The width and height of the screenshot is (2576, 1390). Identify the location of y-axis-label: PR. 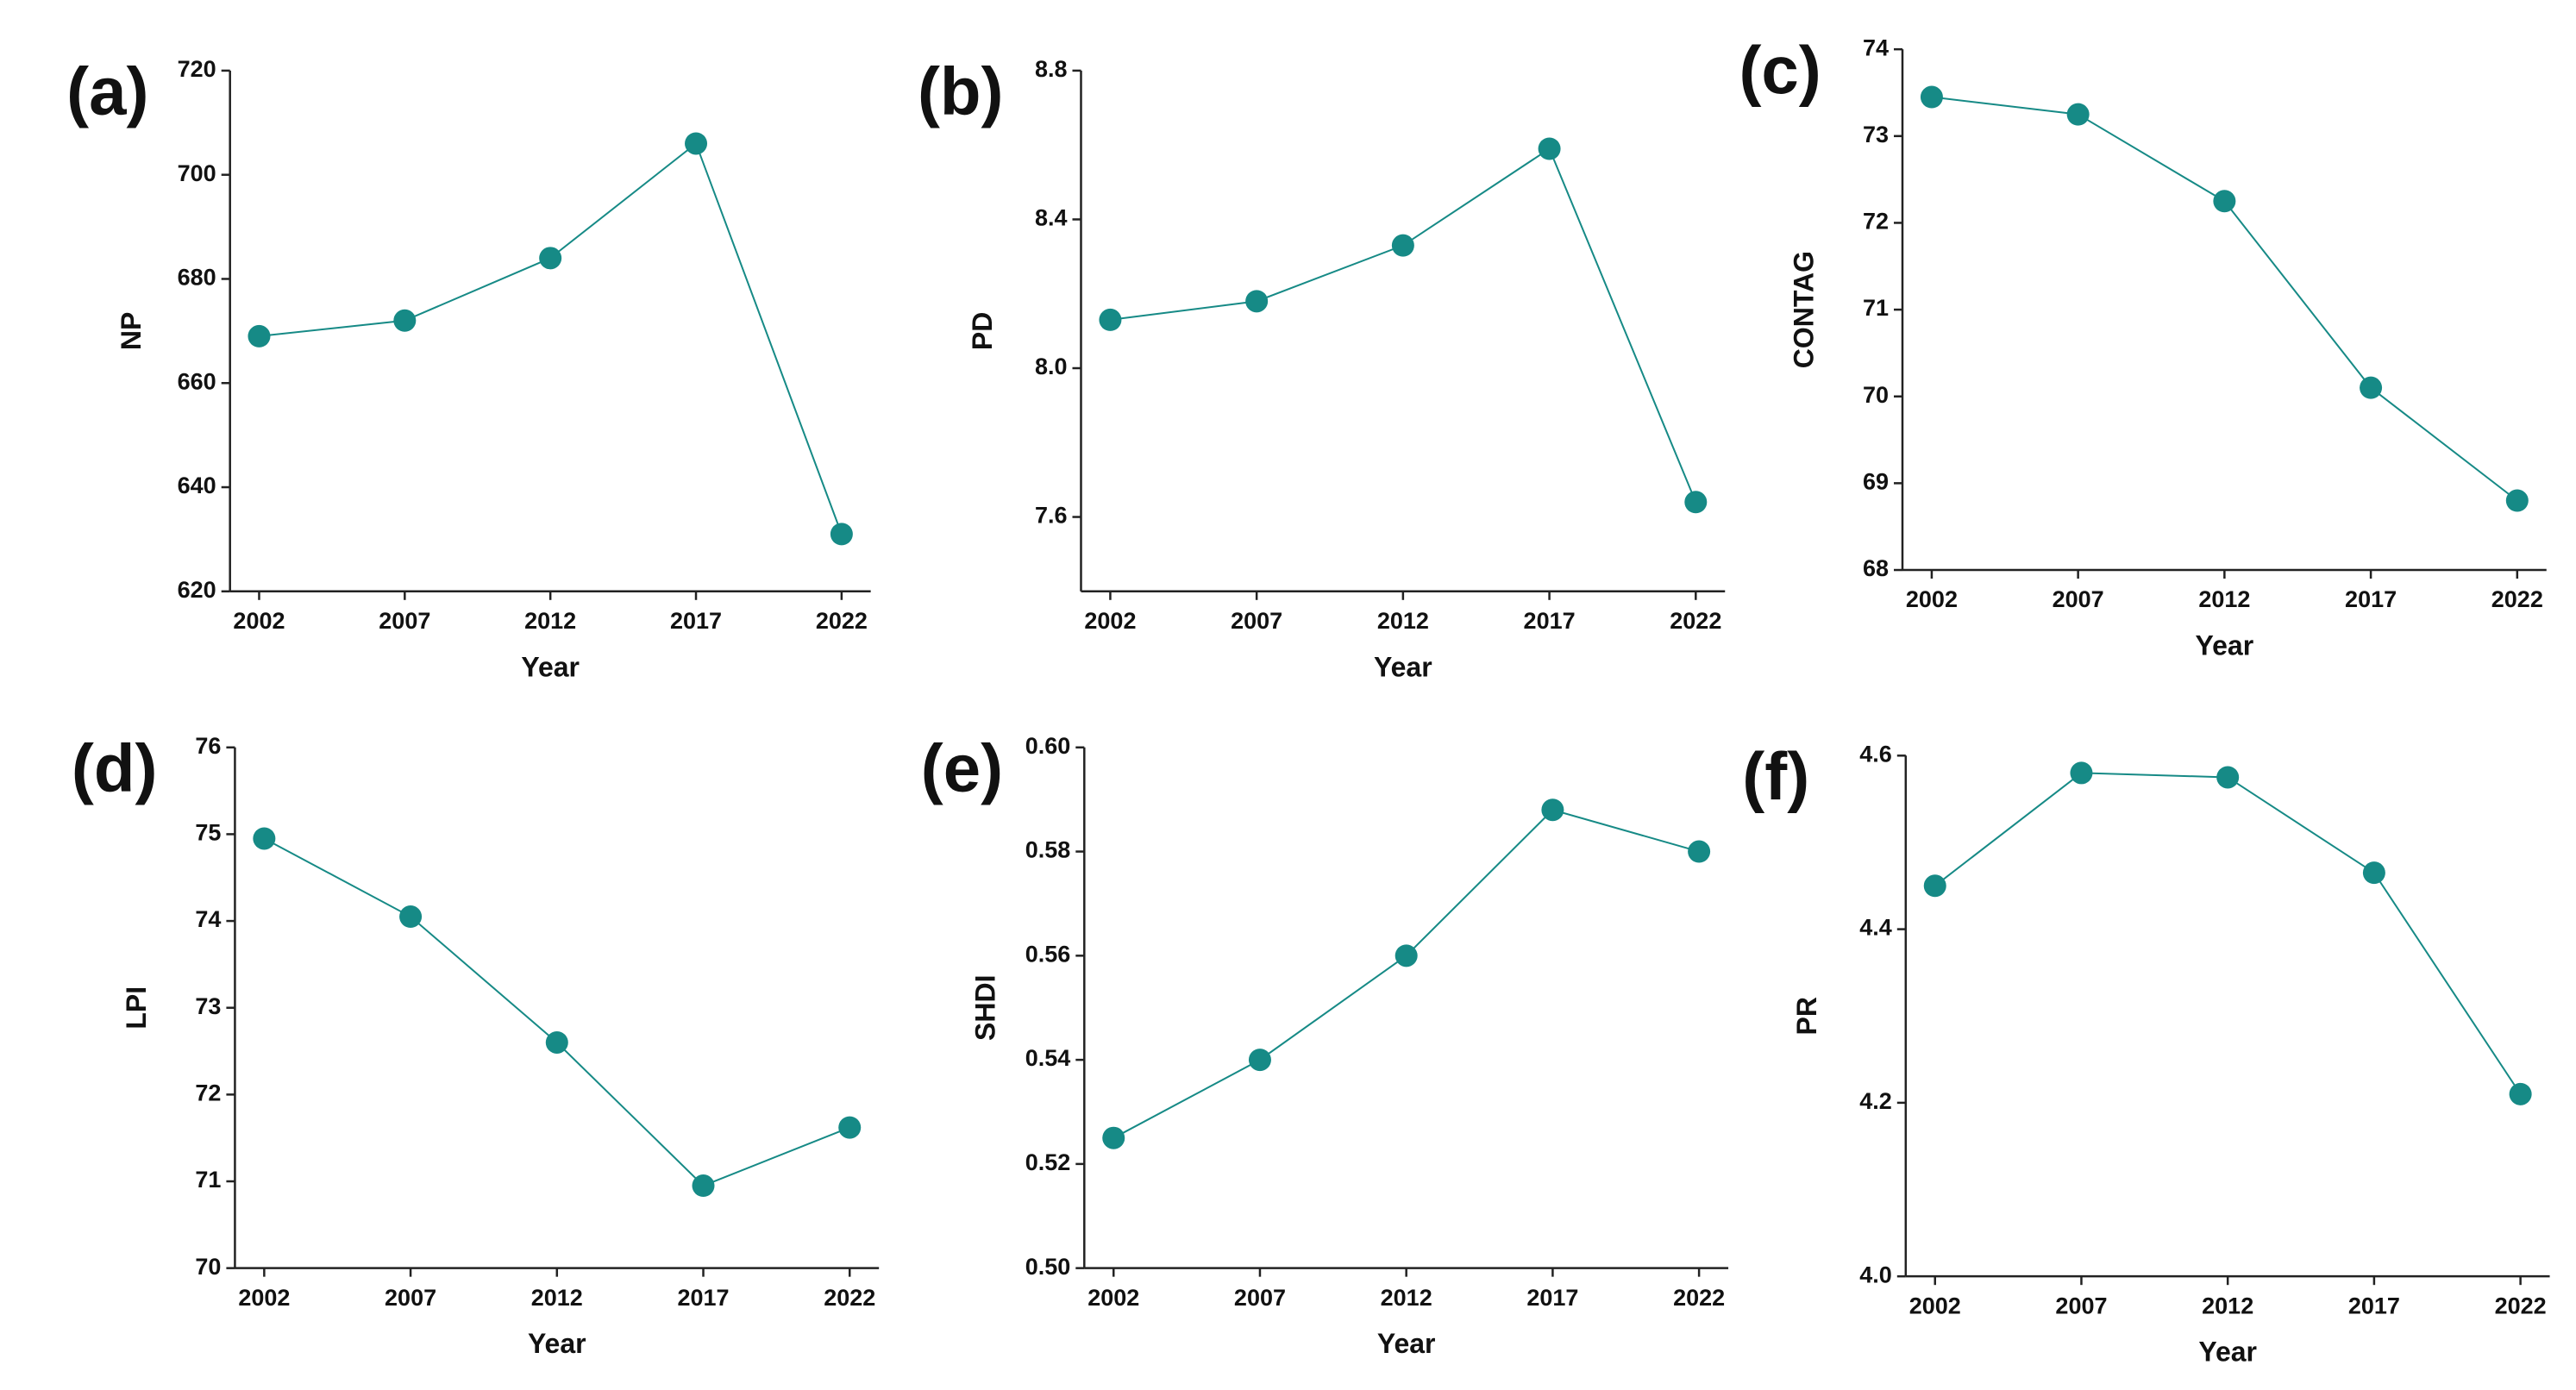
(1806, 1016).